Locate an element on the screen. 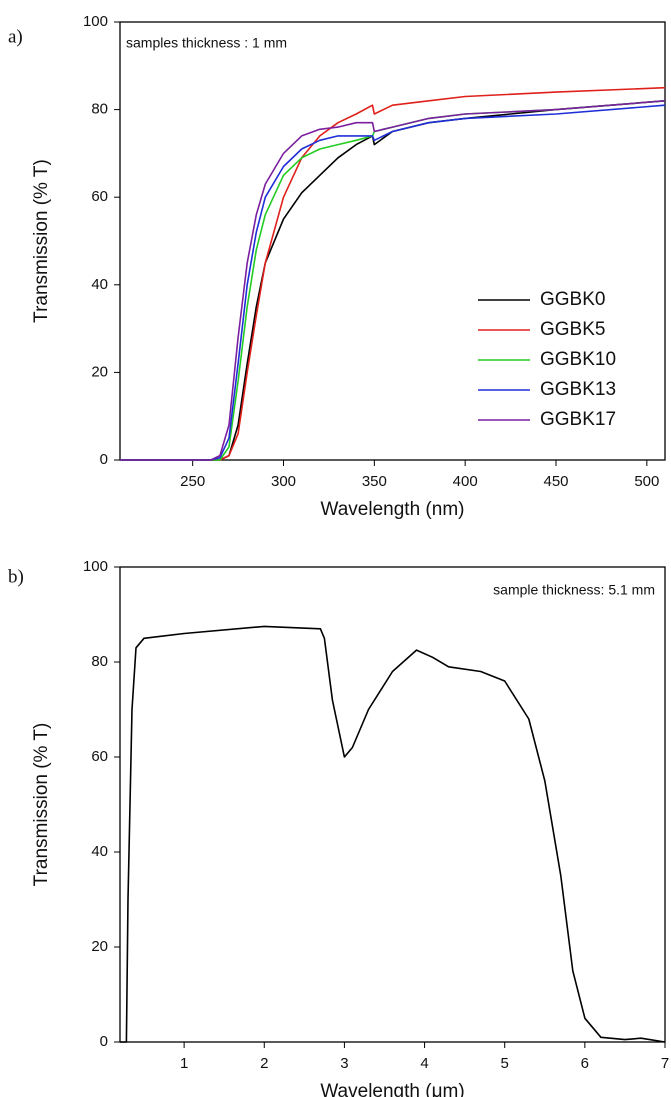  x-tick-label: 350 is located at coordinates (374, 481).